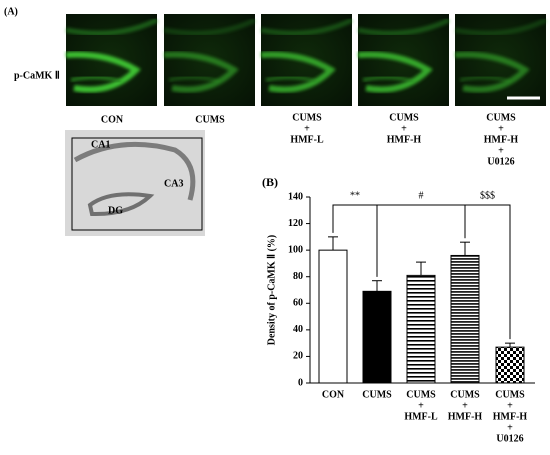 This screenshot has width=550, height=455. I want to click on y-tick-label: 40, so click(298, 329).